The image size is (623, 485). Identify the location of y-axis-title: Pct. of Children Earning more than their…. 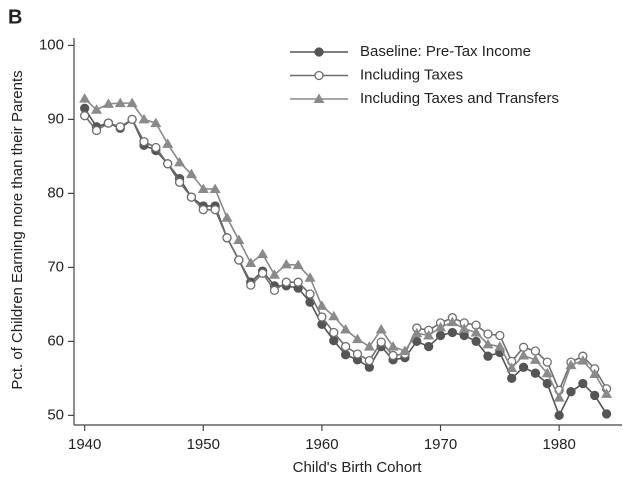
(17, 229).